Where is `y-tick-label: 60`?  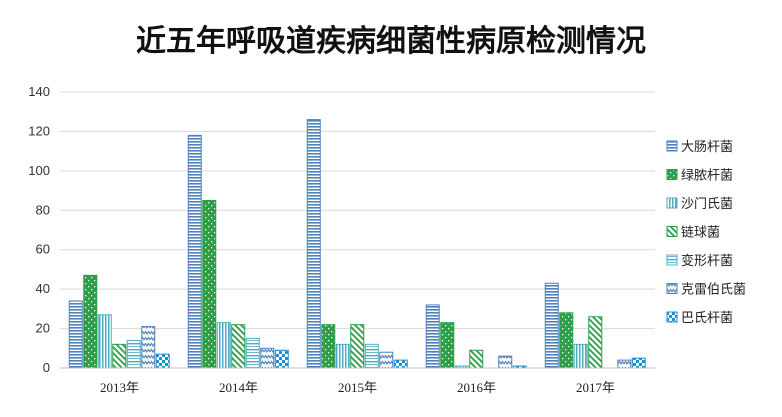
y-tick-label: 60 is located at coordinates (43, 249).